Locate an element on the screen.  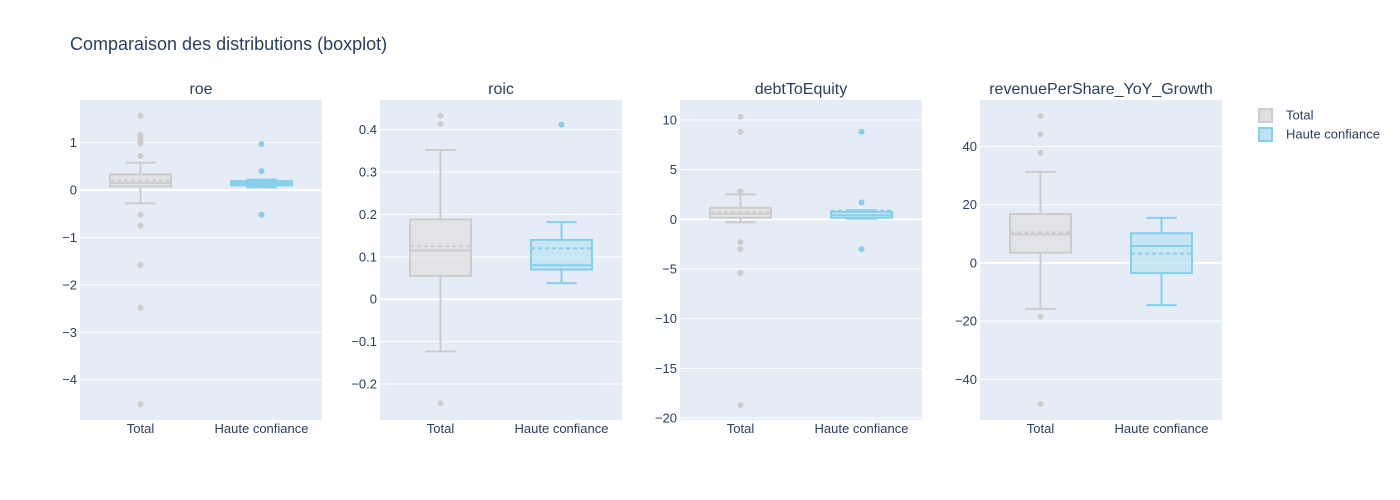
y-tick-label: 0.4 is located at coordinates (368, 129).